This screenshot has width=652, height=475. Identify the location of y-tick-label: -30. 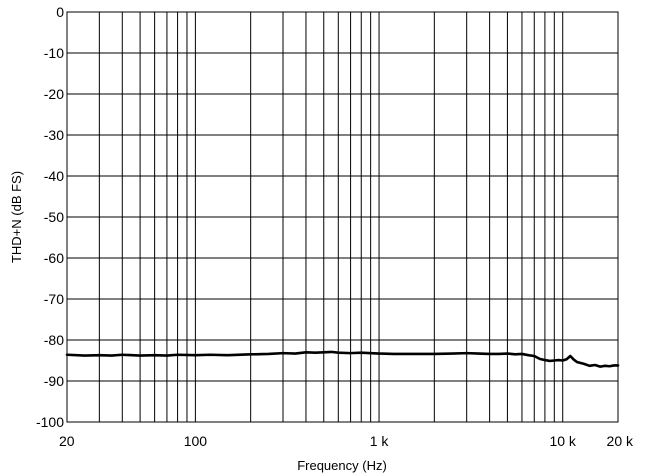
(54, 135).